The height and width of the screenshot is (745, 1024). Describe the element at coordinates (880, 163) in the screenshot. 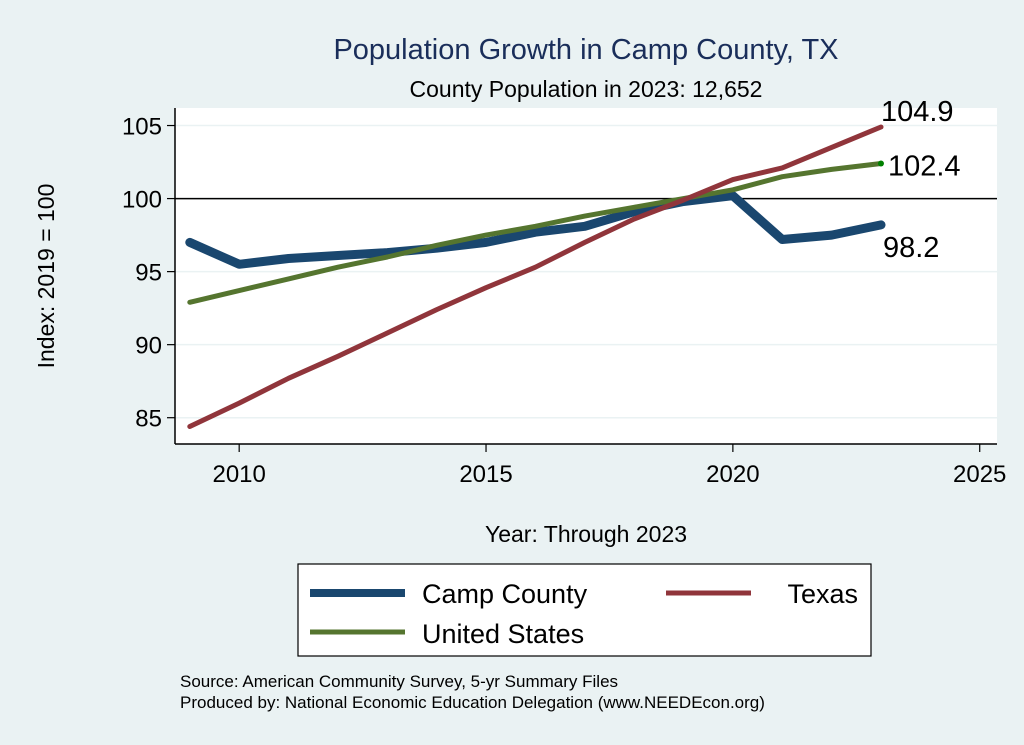

I see `end-marker-united-states` at that location.